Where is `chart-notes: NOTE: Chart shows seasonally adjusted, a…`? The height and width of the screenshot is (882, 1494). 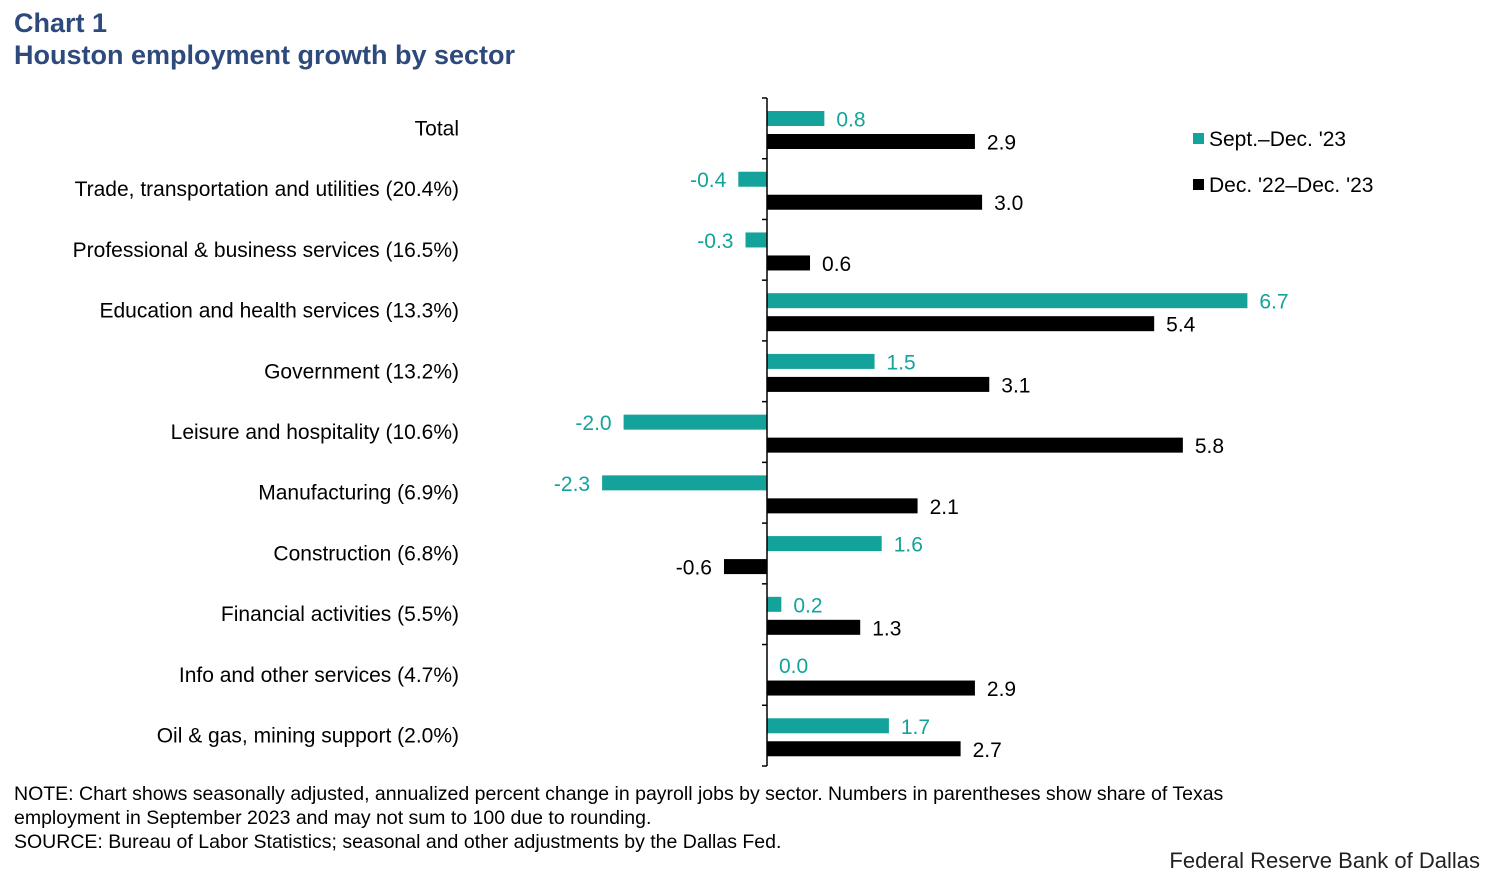 chart-notes: NOTE: Chart shows seasonally adjusted, a… is located at coordinates (714, 818).